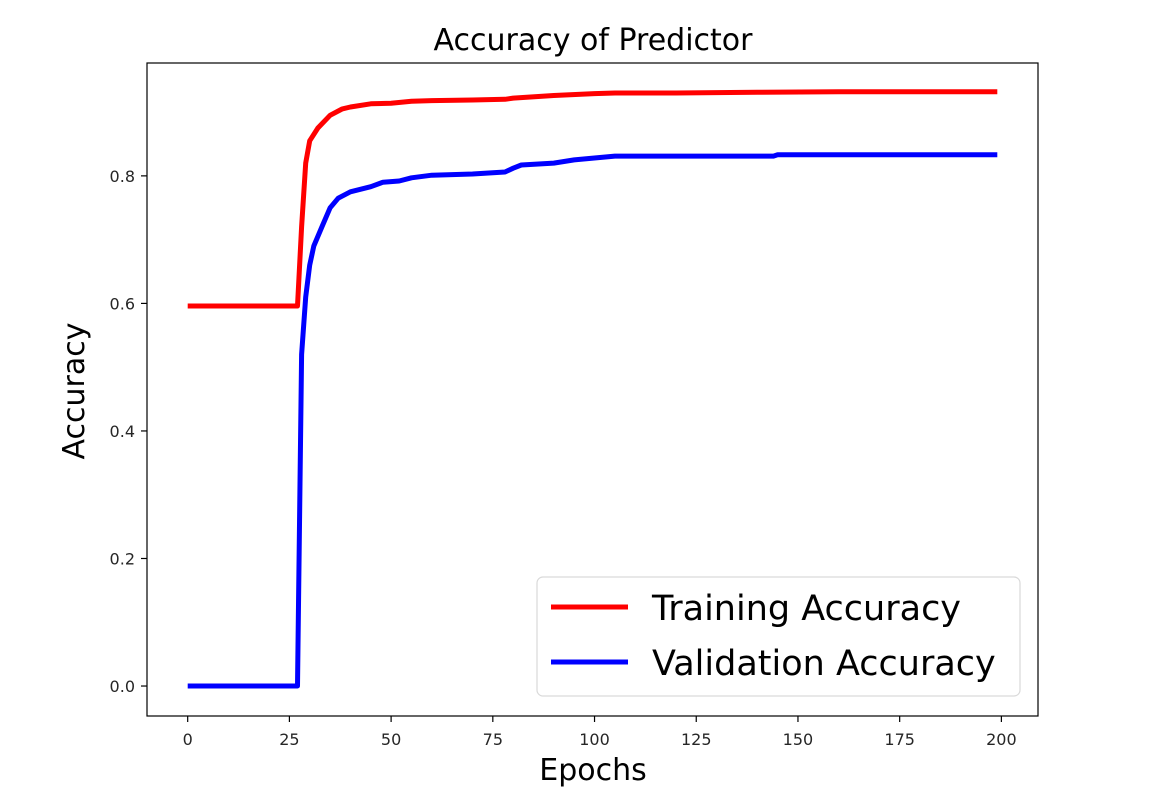 Image resolution: width=1166 pixels, height=810 pixels. I want to click on chart-title: Accuracy of Predictor, so click(594, 40).